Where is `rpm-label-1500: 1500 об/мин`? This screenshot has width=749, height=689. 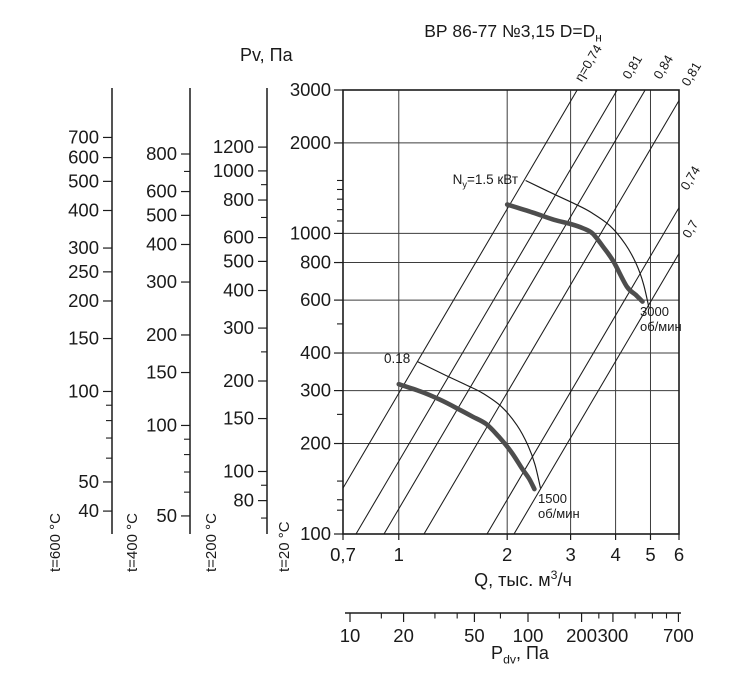 rpm-label-1500: 1500 об/мин is located at coordinates (559, 506).